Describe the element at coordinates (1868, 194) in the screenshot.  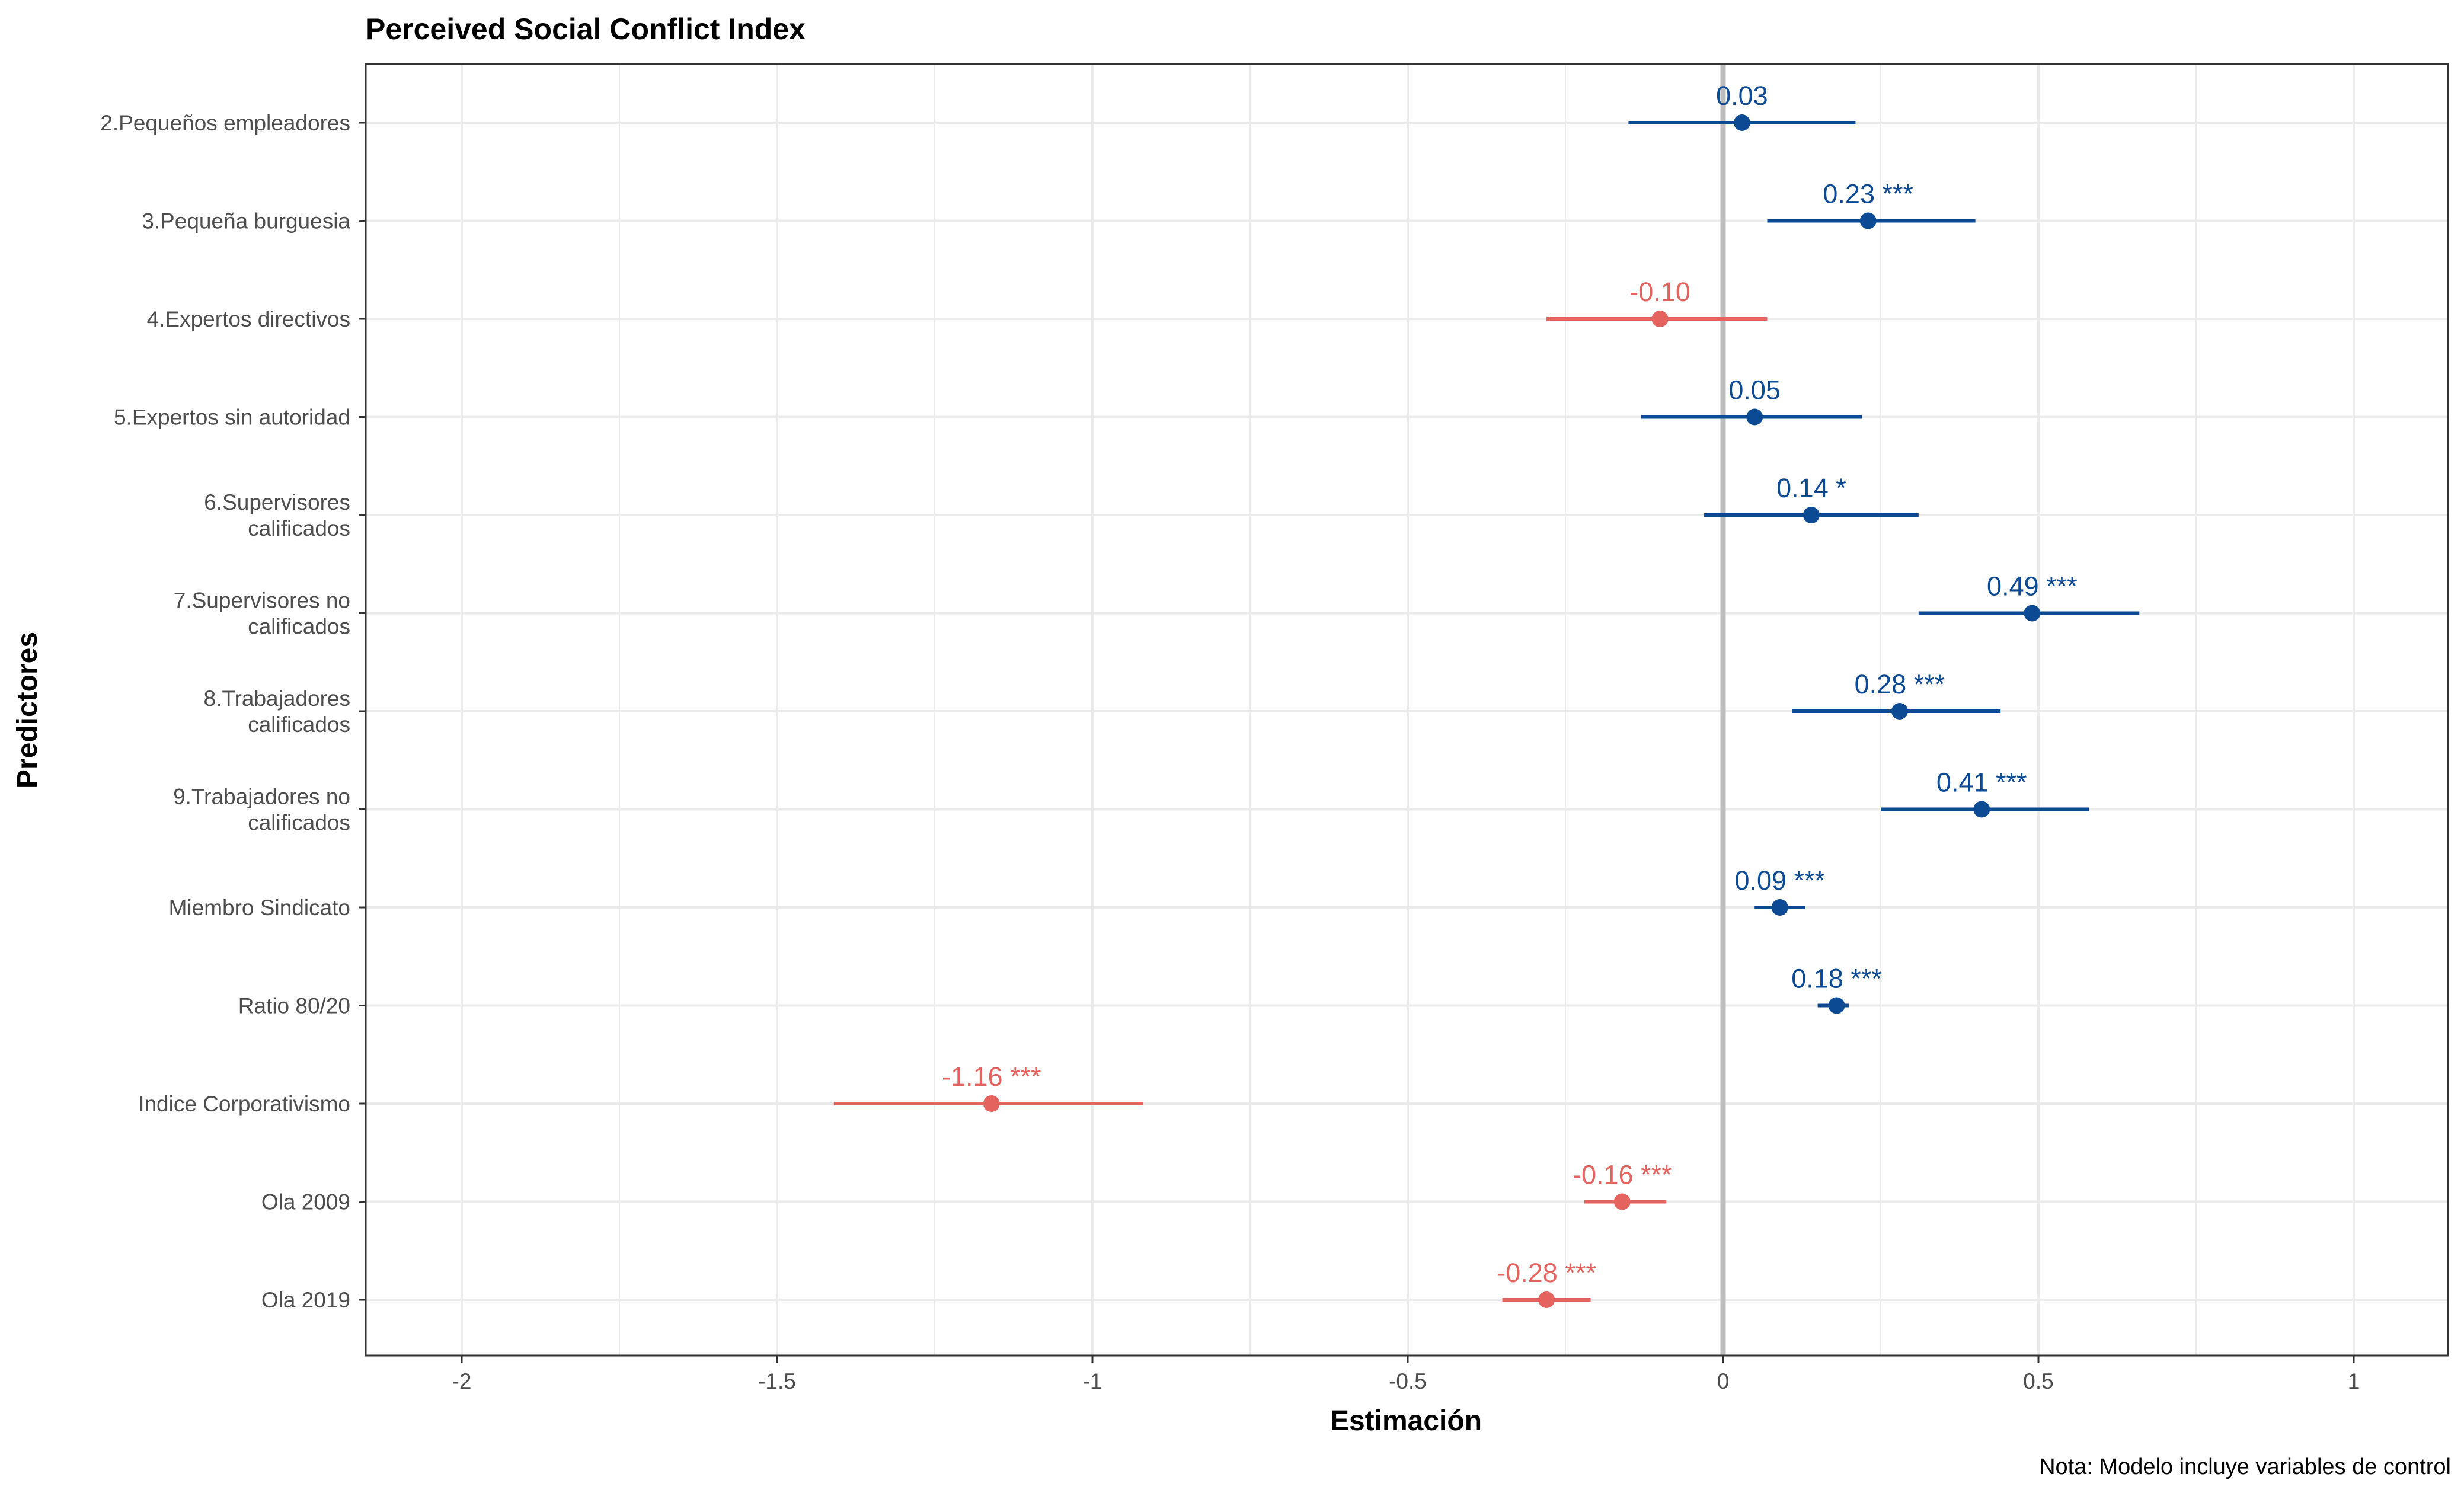
I see `estimate-label: 0.23 ***` at that location.